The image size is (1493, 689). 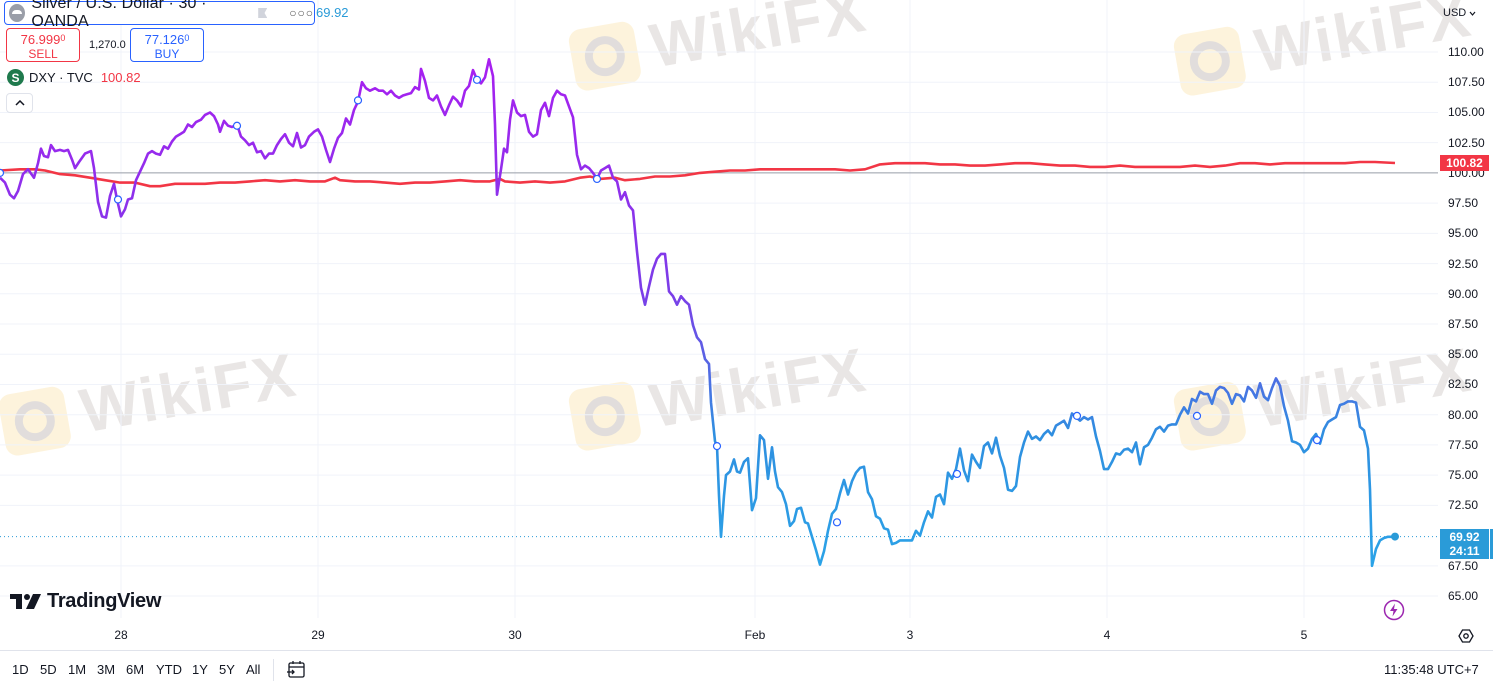 What do you see at coordinates (515, 635) in the screenshot?
I see `time-axis-label: 30` at bounding box center [515, 635].